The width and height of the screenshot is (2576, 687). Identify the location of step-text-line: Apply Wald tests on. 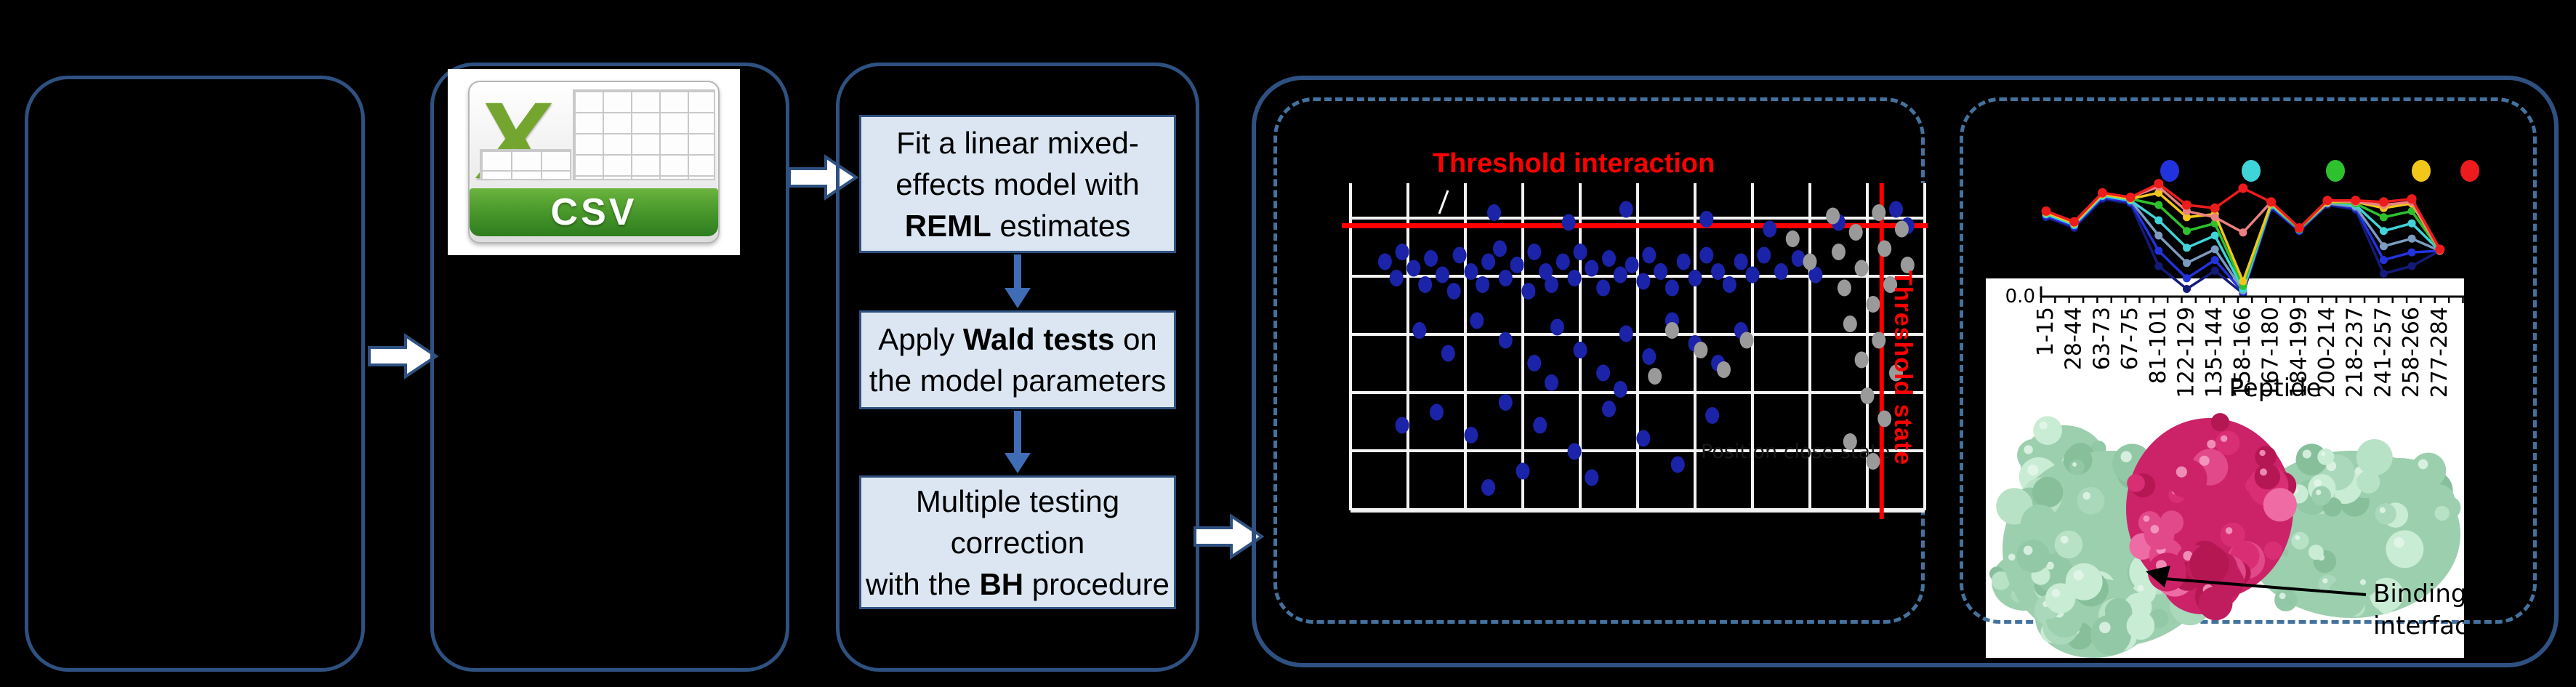
(1017, 339).